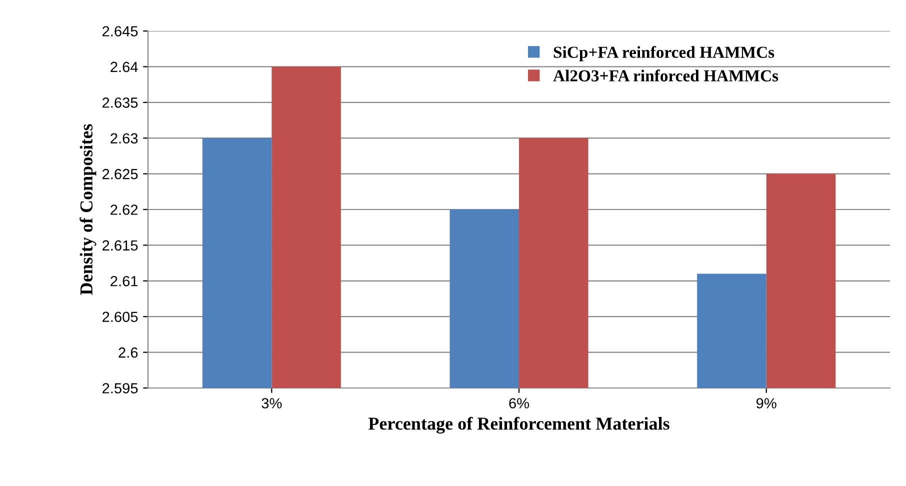  What do you see at coordinates (120, 317) in the screenshot?
I see `y-tick-label: 2.605` at bounding box center [120, 317].